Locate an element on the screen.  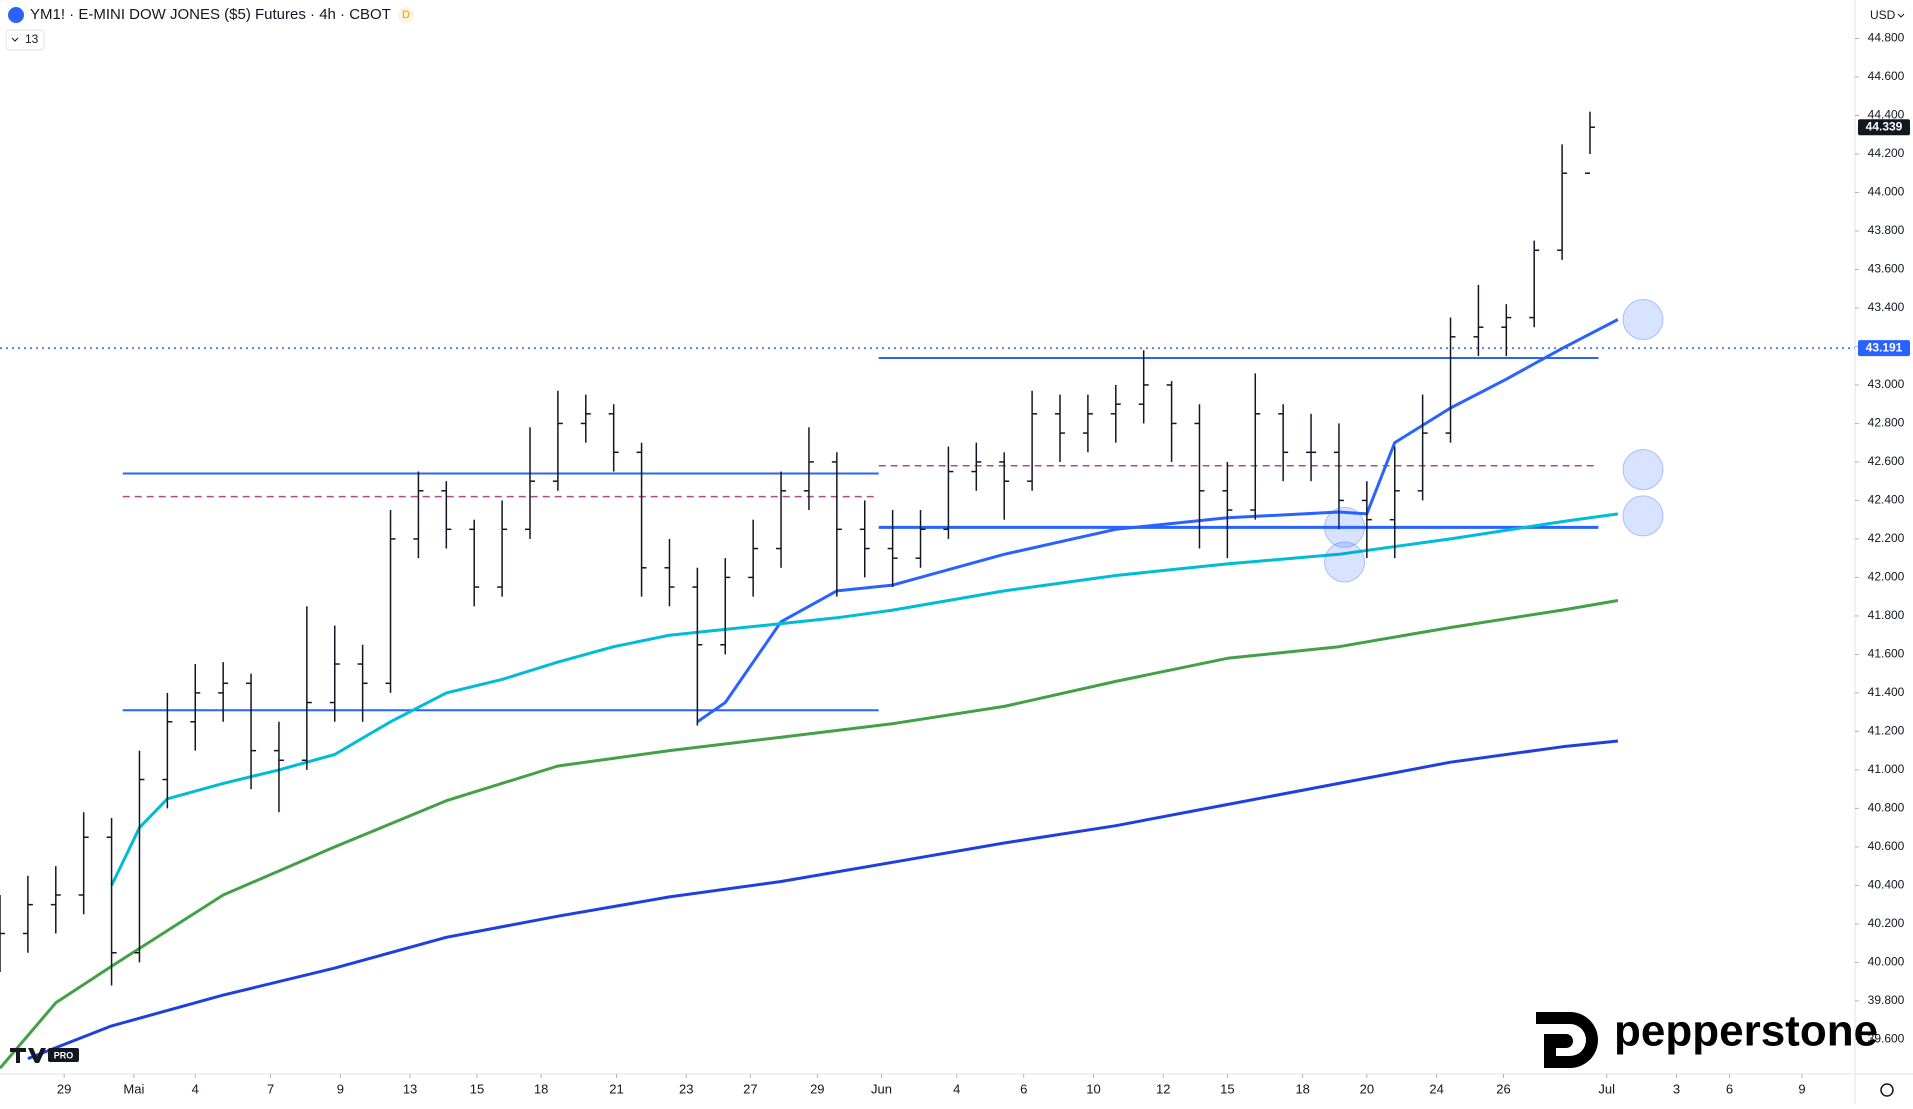
y-tick-label: 41.600 is located at coordinates (1886, 654).